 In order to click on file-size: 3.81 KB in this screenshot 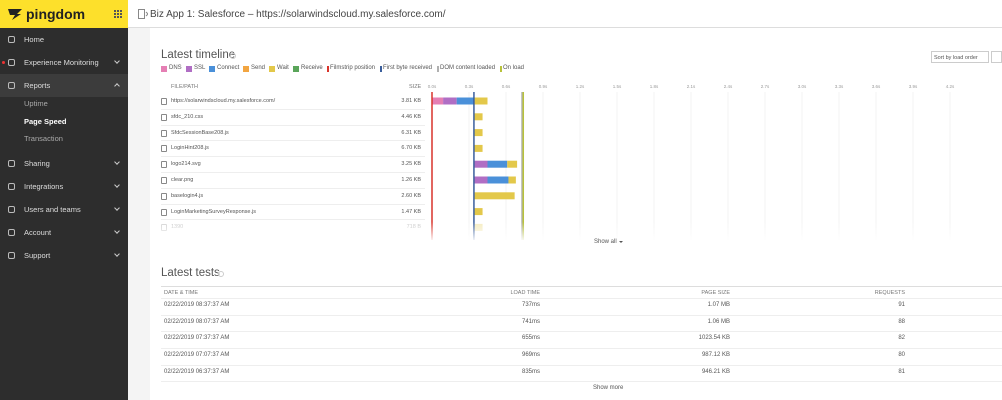, I will do `click(411, 101)`.